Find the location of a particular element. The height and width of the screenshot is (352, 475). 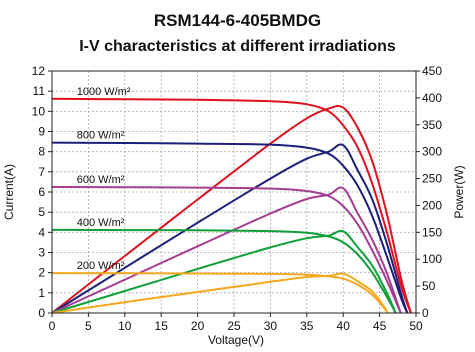

y-tick-label: 9 is located at coordinates (41, 132).